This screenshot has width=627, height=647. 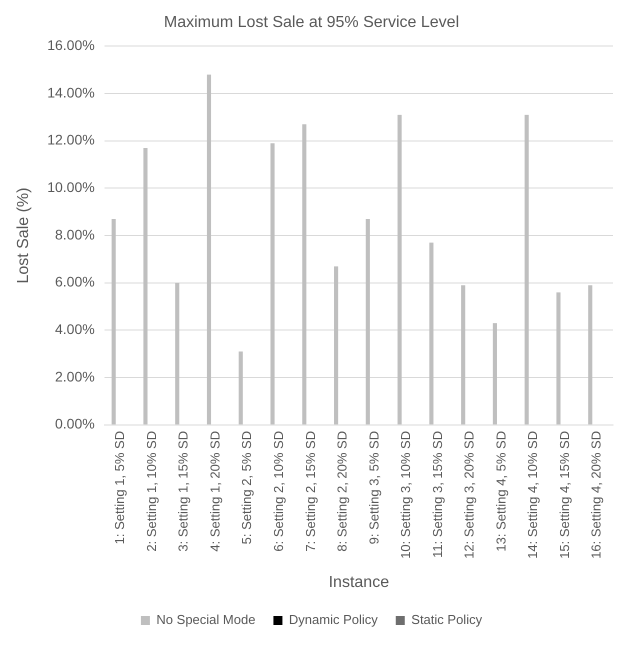 I want to click on x-tick-label: 15: Setting 4, 15% SD, so click(x=564, y=494).